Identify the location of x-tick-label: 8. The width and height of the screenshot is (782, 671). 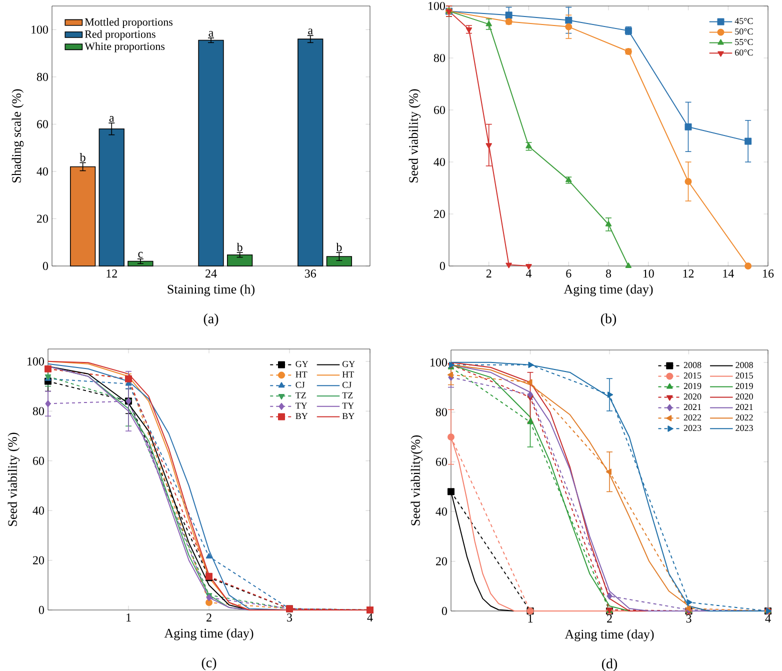
(609, 274).